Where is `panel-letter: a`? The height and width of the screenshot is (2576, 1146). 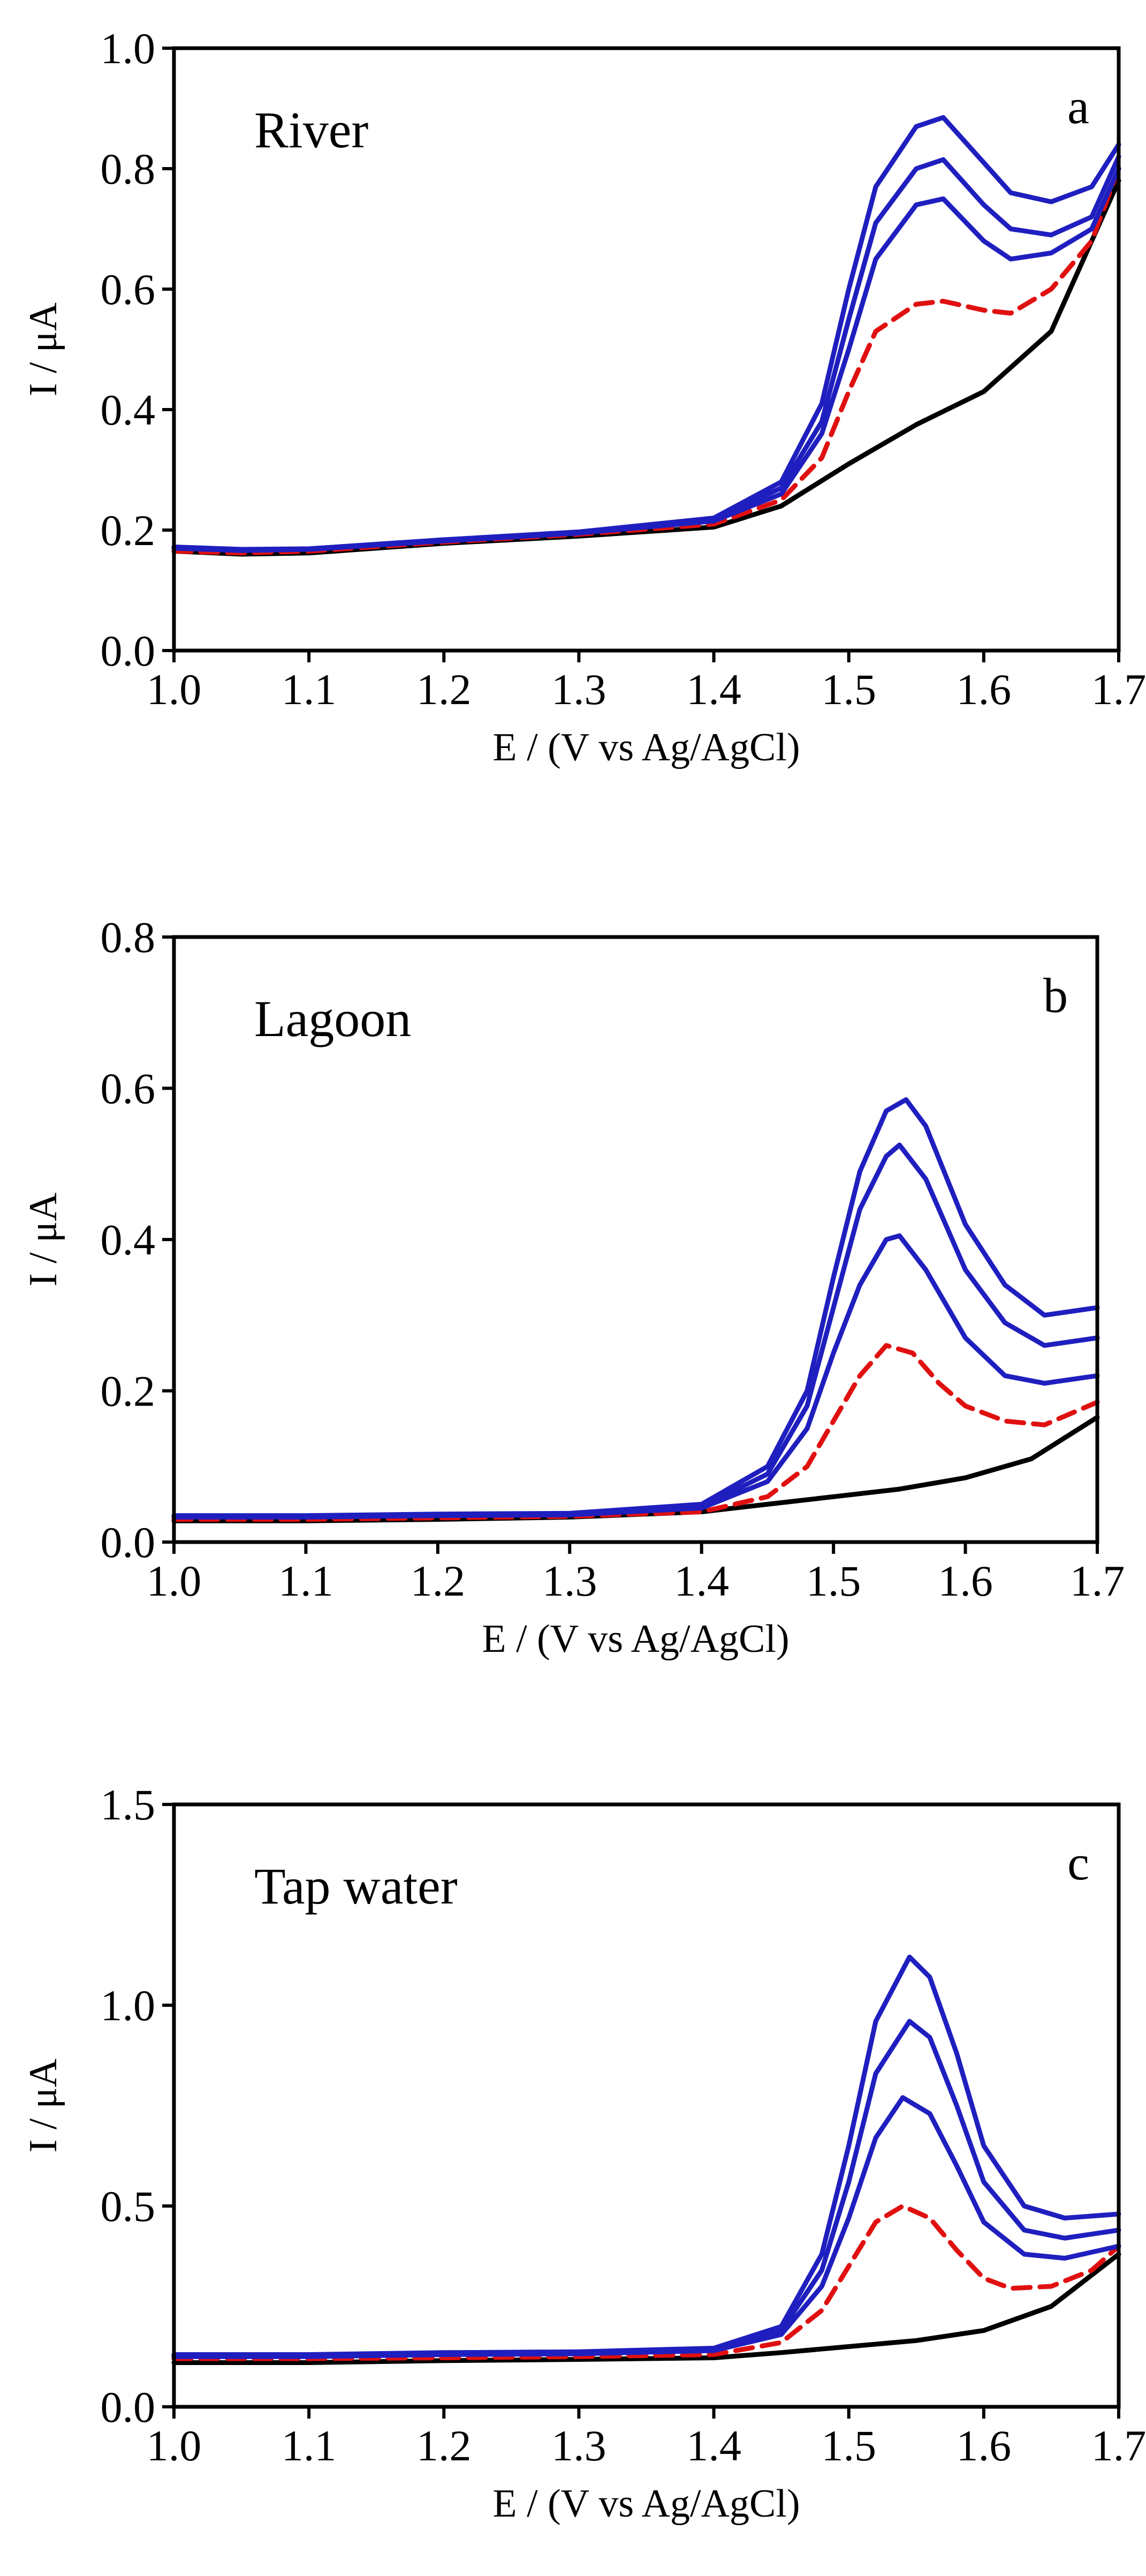 panel-letter: a is located at coordinates (1078, 106).